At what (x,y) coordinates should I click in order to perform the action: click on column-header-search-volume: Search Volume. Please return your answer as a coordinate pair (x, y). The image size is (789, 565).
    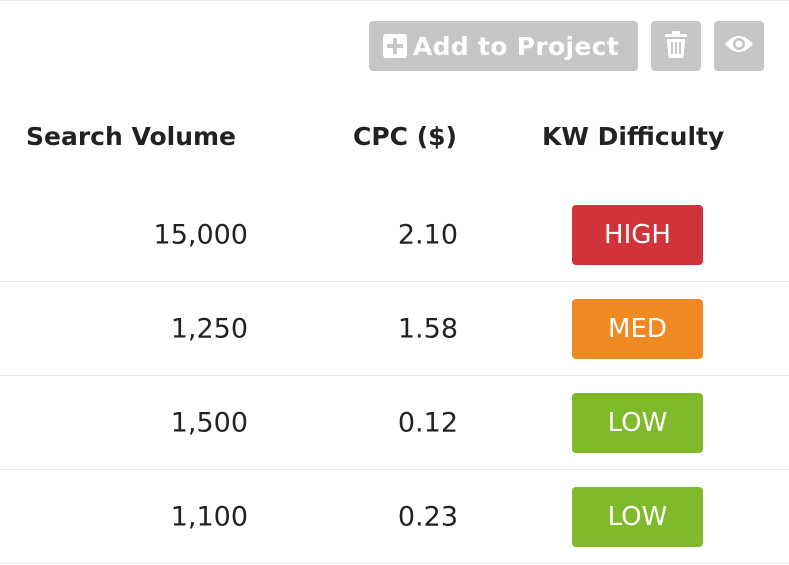
    Looking at the image, I should click on (131, 136).